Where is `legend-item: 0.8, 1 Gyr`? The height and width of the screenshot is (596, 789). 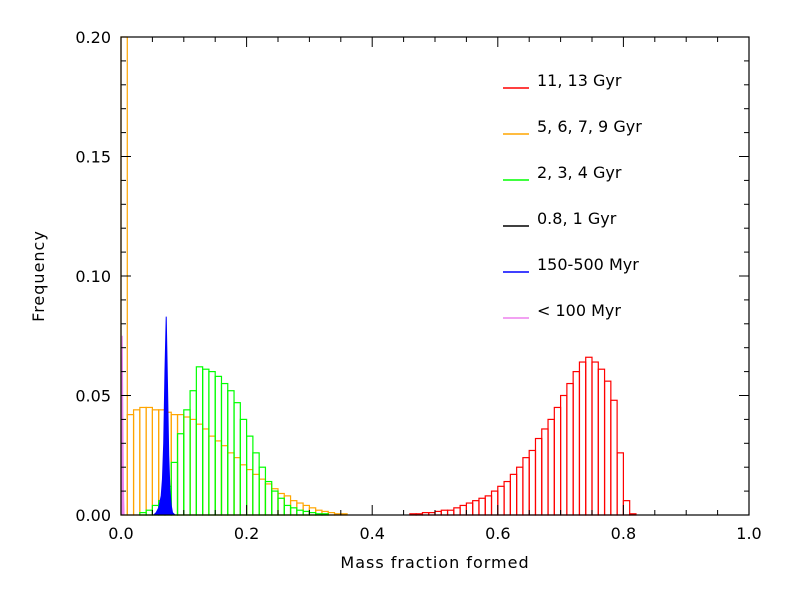
legend-item: 0.8, 1 Gyr is located at coordinates (560, 218).